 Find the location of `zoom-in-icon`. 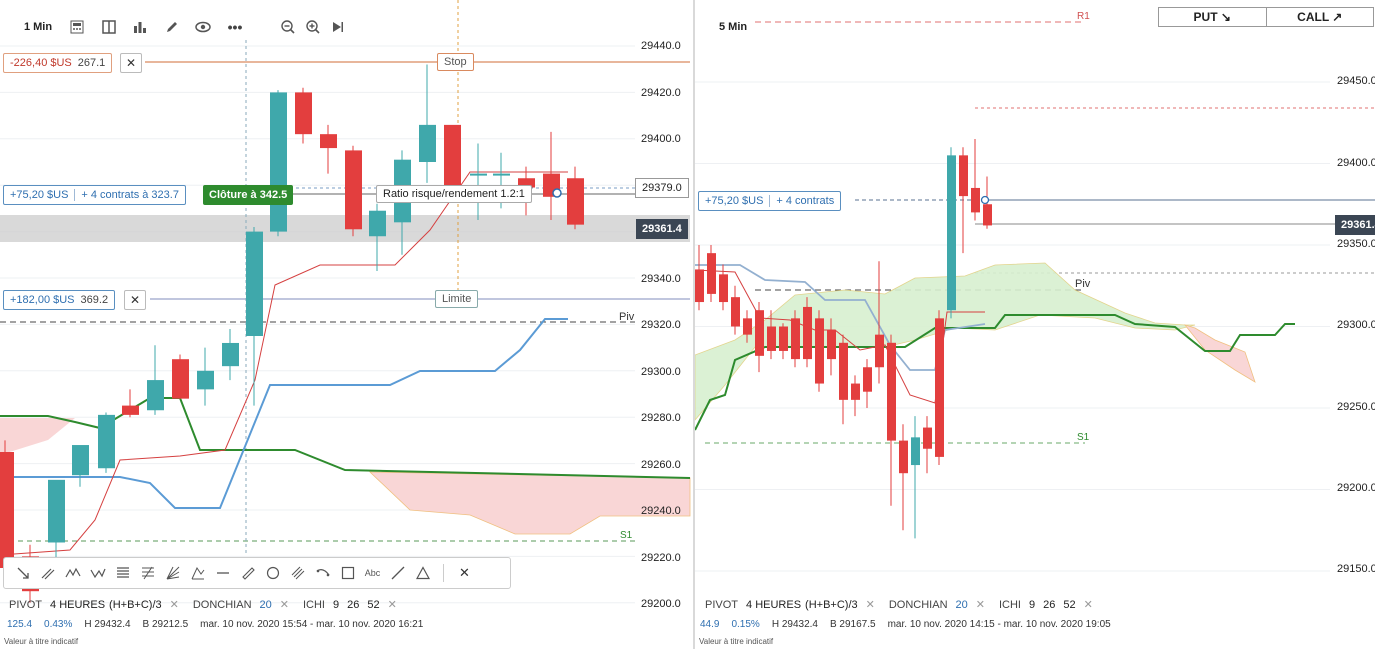

zoom-in-icon is located at coordinates (313, 27).